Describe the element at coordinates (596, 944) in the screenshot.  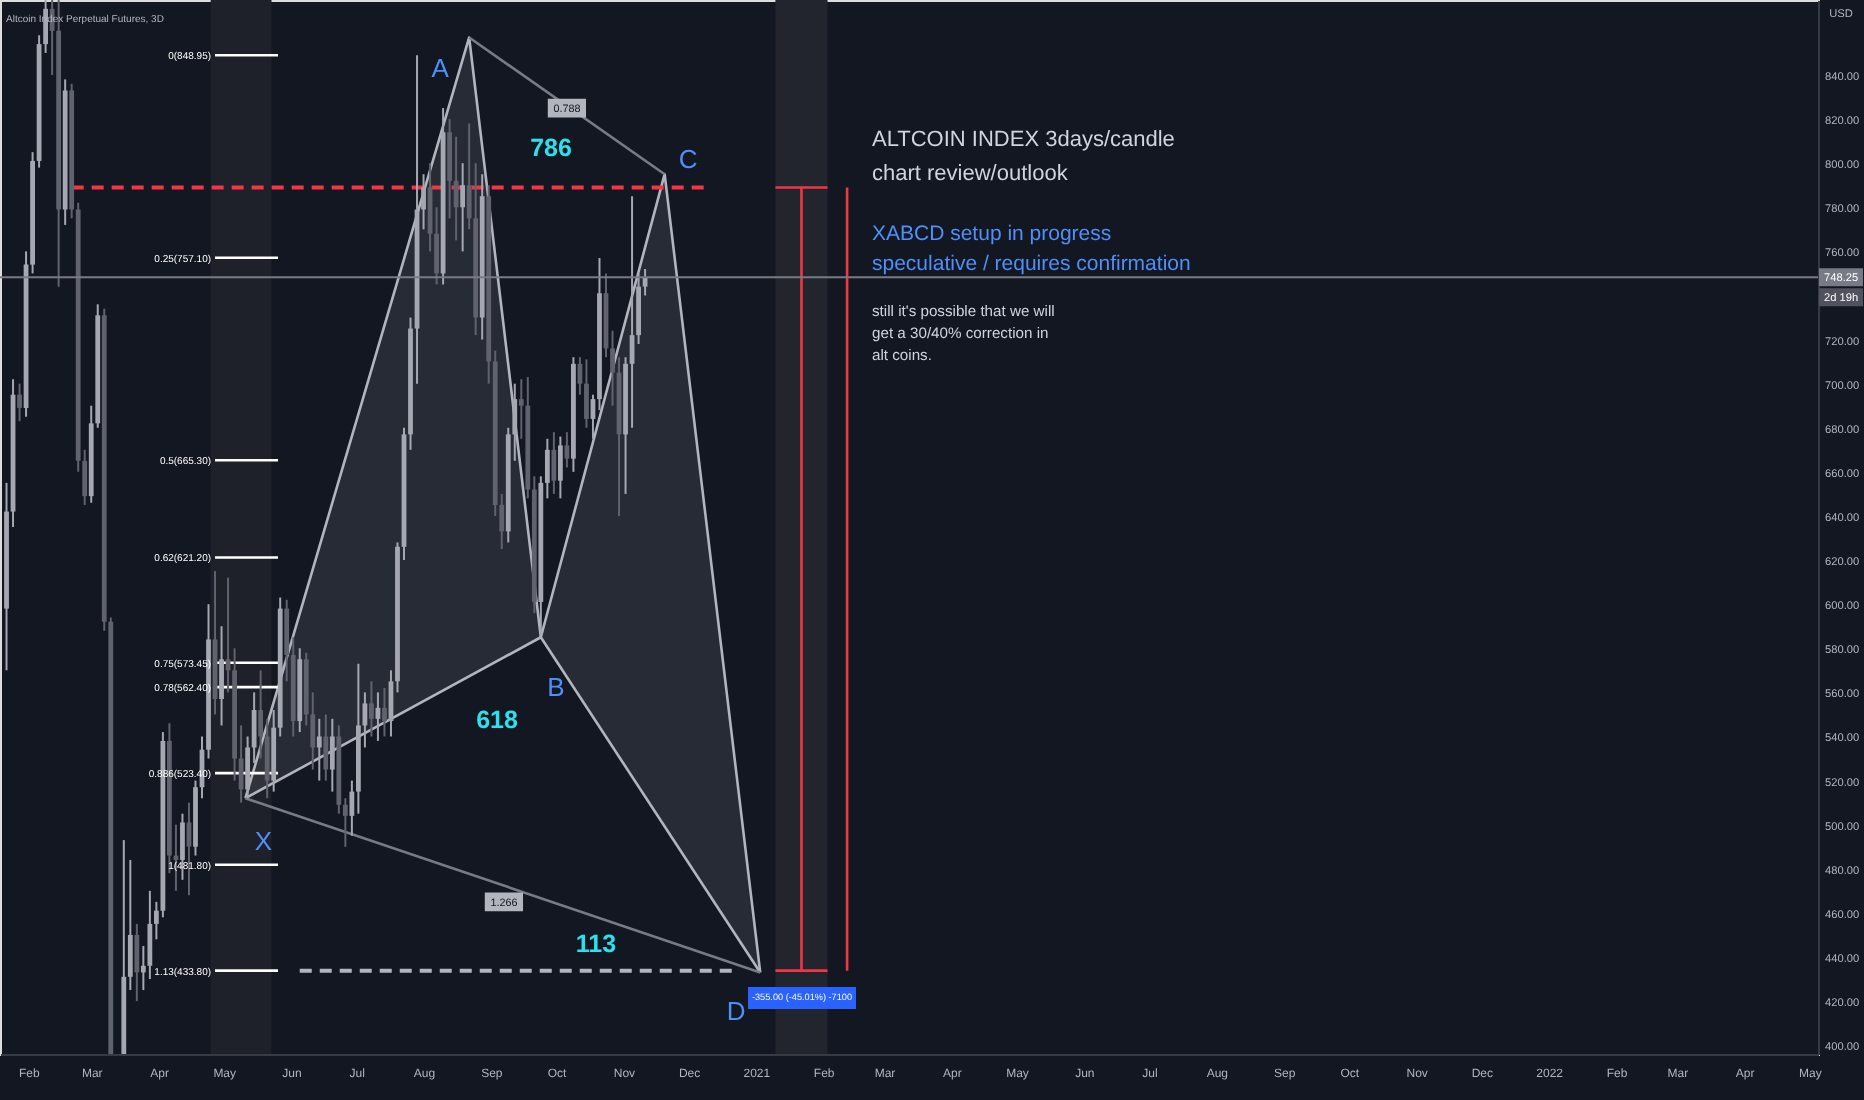
I see `annotation: 113` at that location.